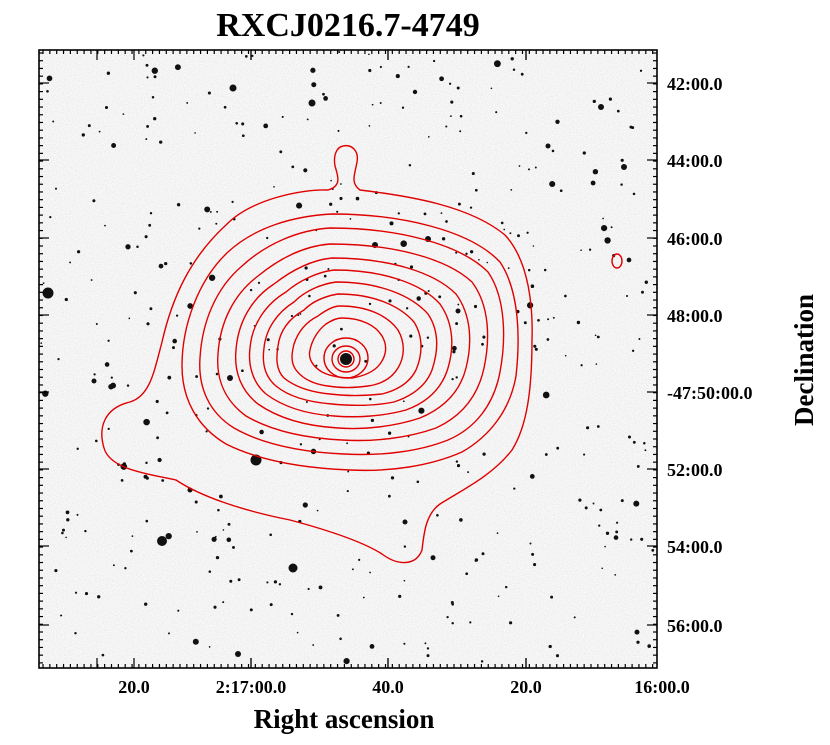  I want to click on y-tick-label: 56:00.0, so click(695, 626).